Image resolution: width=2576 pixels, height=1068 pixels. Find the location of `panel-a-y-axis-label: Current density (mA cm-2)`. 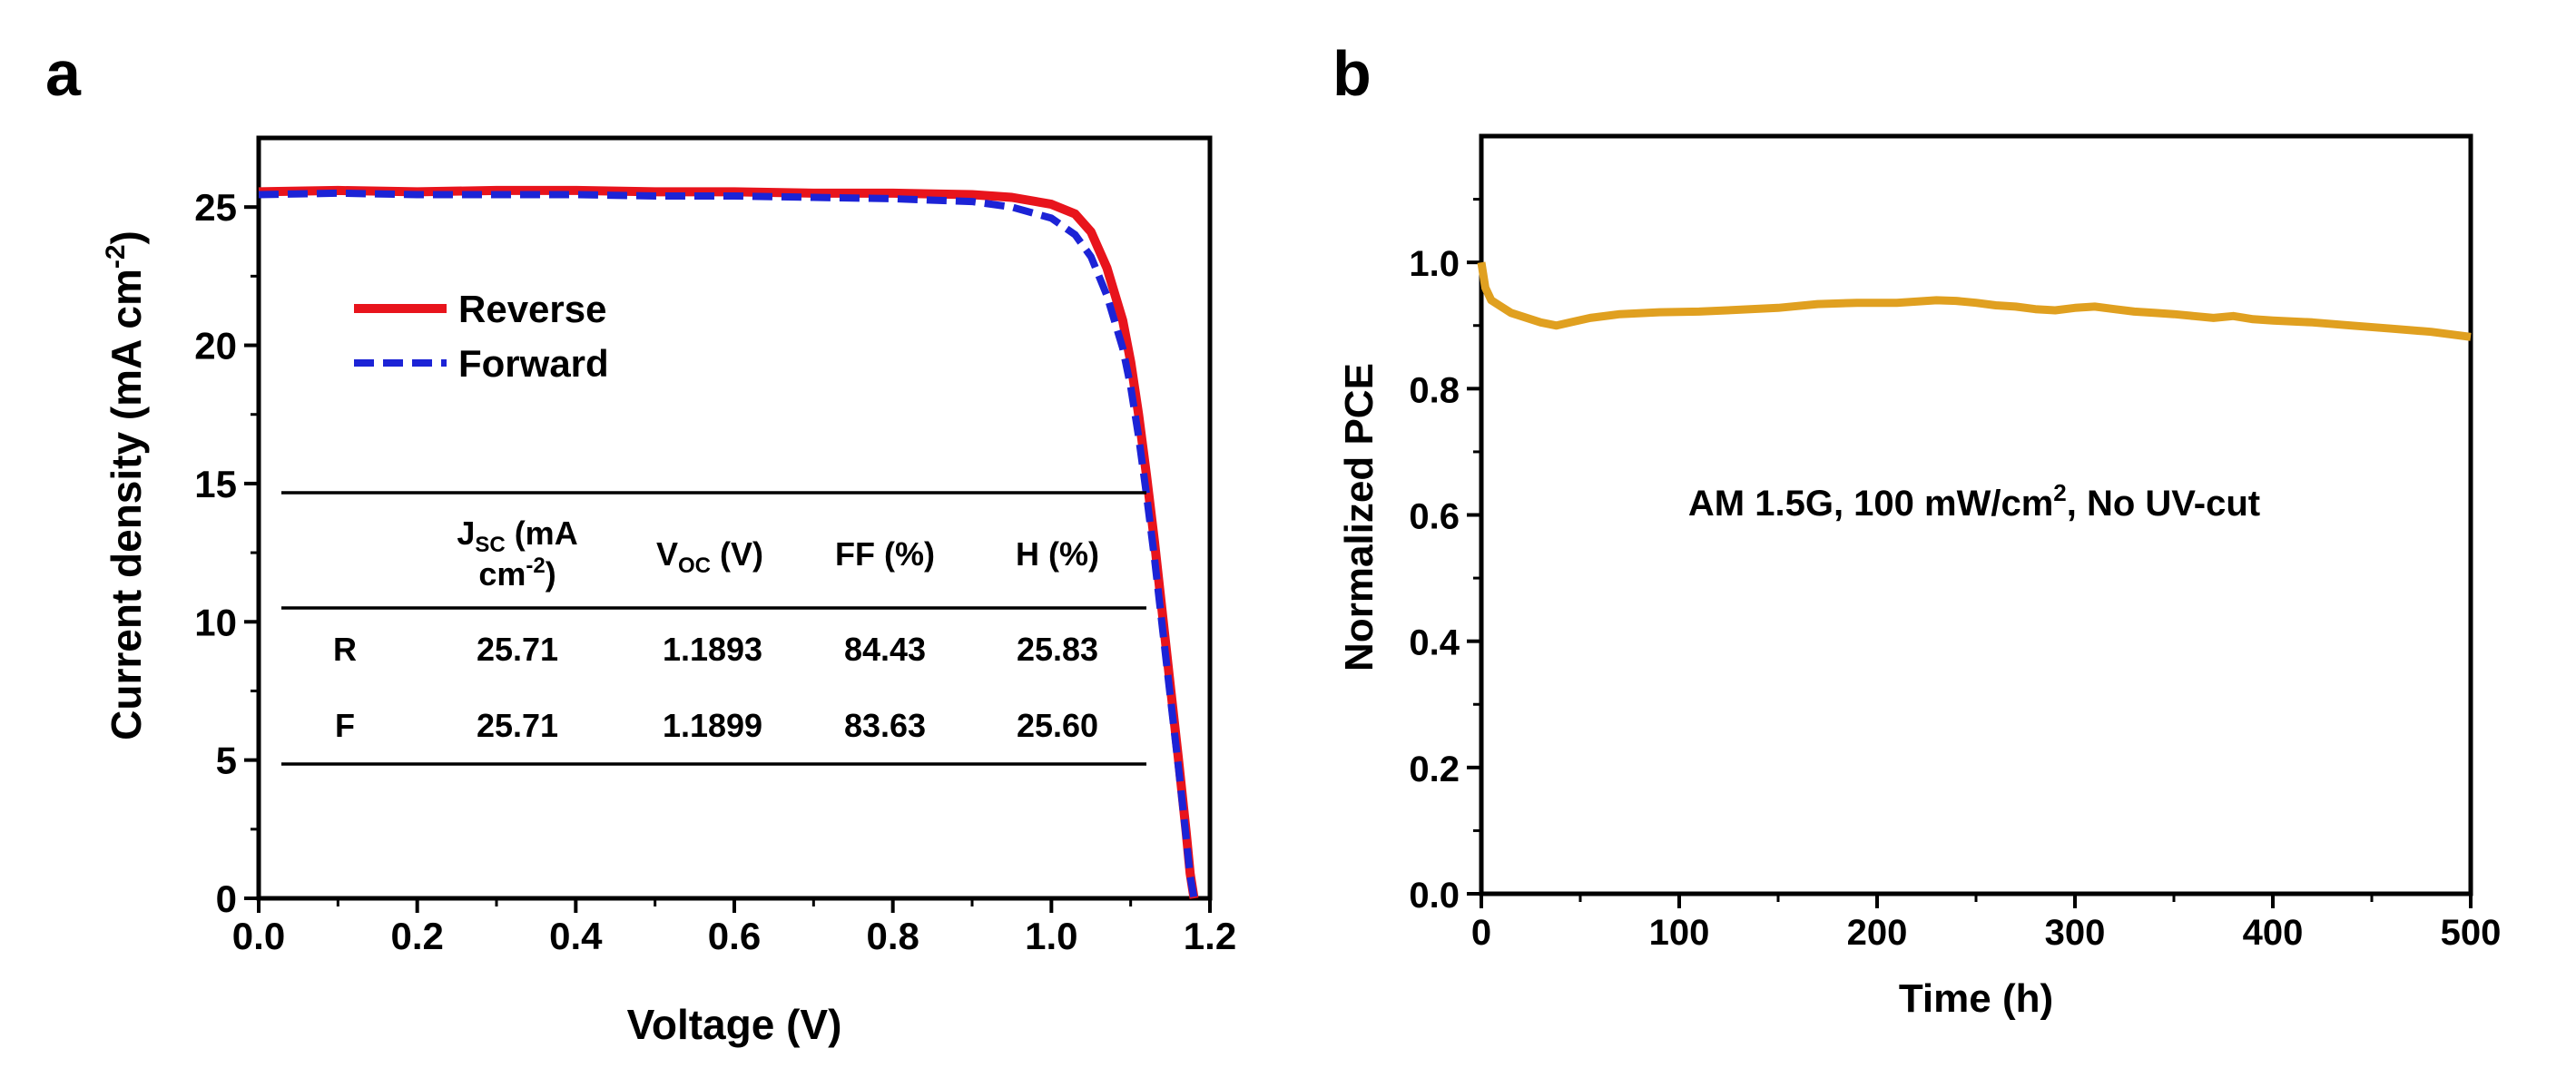

panel-a-y-axis-label: Current density (mA cm-2) is located at coordinates (126, 485).